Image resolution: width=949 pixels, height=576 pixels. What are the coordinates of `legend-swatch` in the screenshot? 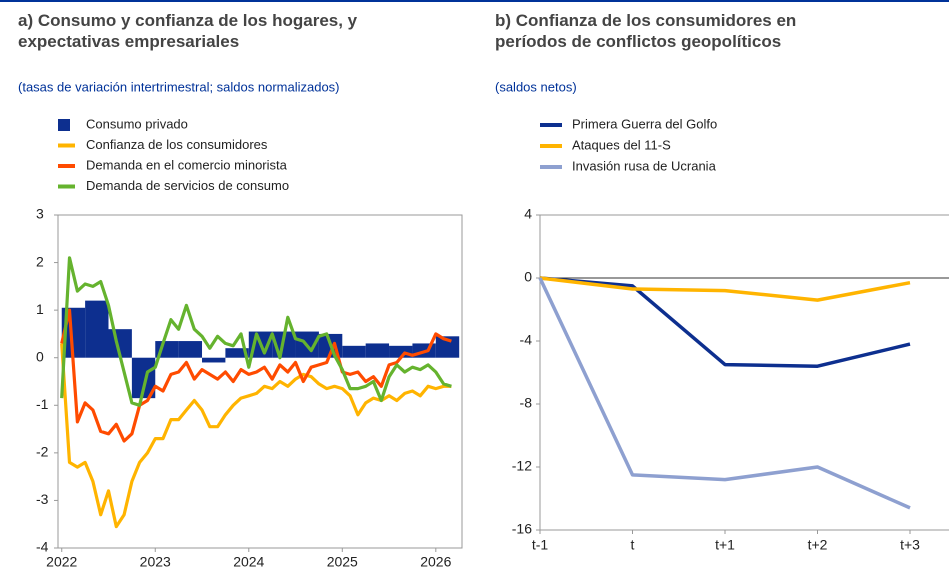 It's located at (64, 125).